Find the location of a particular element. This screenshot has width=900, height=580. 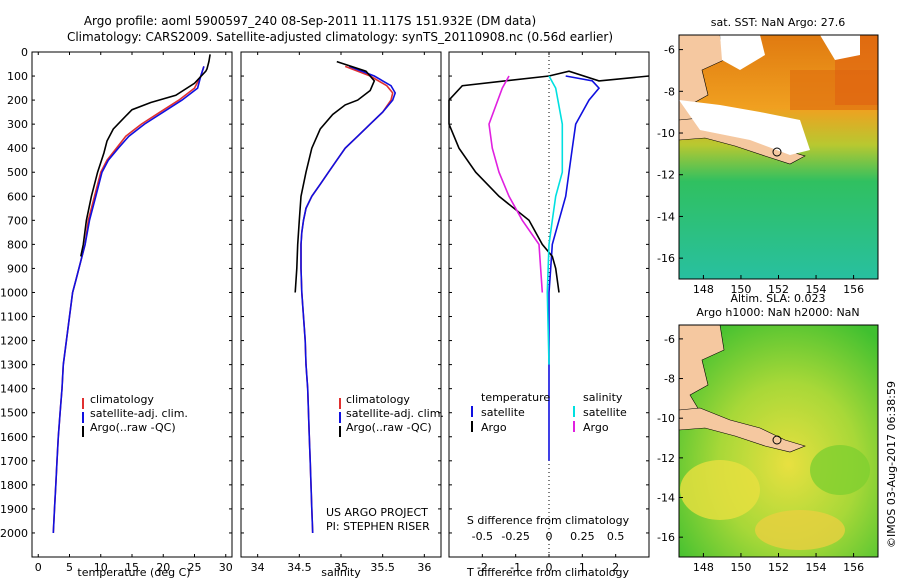

series-line-climatology is located at coordinates (347, 299).